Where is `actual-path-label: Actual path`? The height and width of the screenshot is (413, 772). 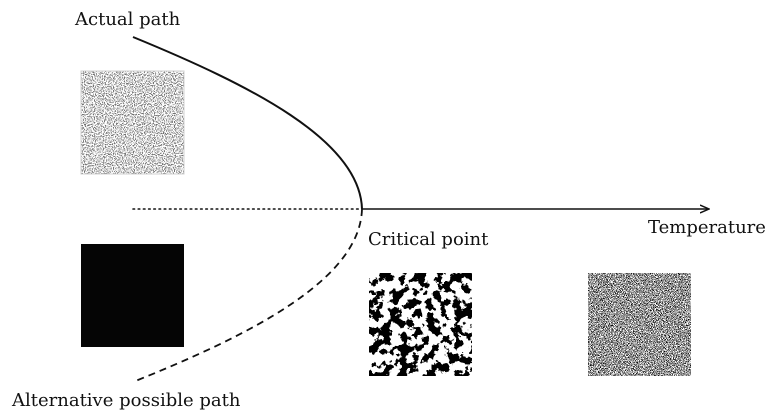
actual-path-label: Actual path is located at coordinates (127, 19).